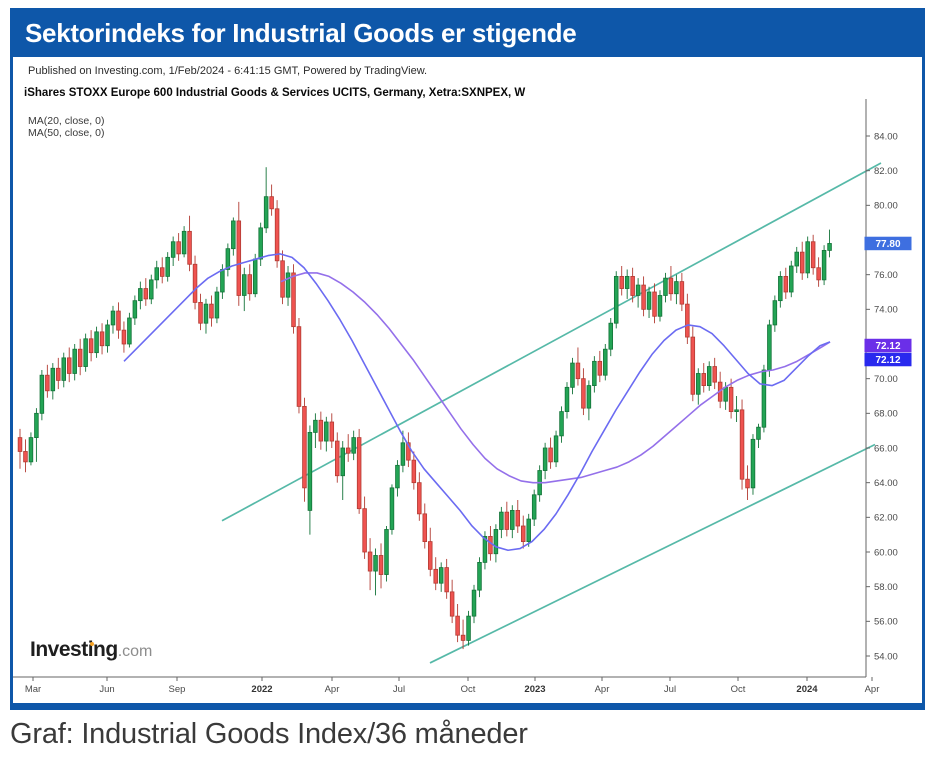 Image resolution: width=934 pixels, height=769 pixels. What do you see at coordinates (66, 121) in the screenshot?
I see `ma20-legend-label: MA(20, close, 0)` at bounding box center [66, 121].